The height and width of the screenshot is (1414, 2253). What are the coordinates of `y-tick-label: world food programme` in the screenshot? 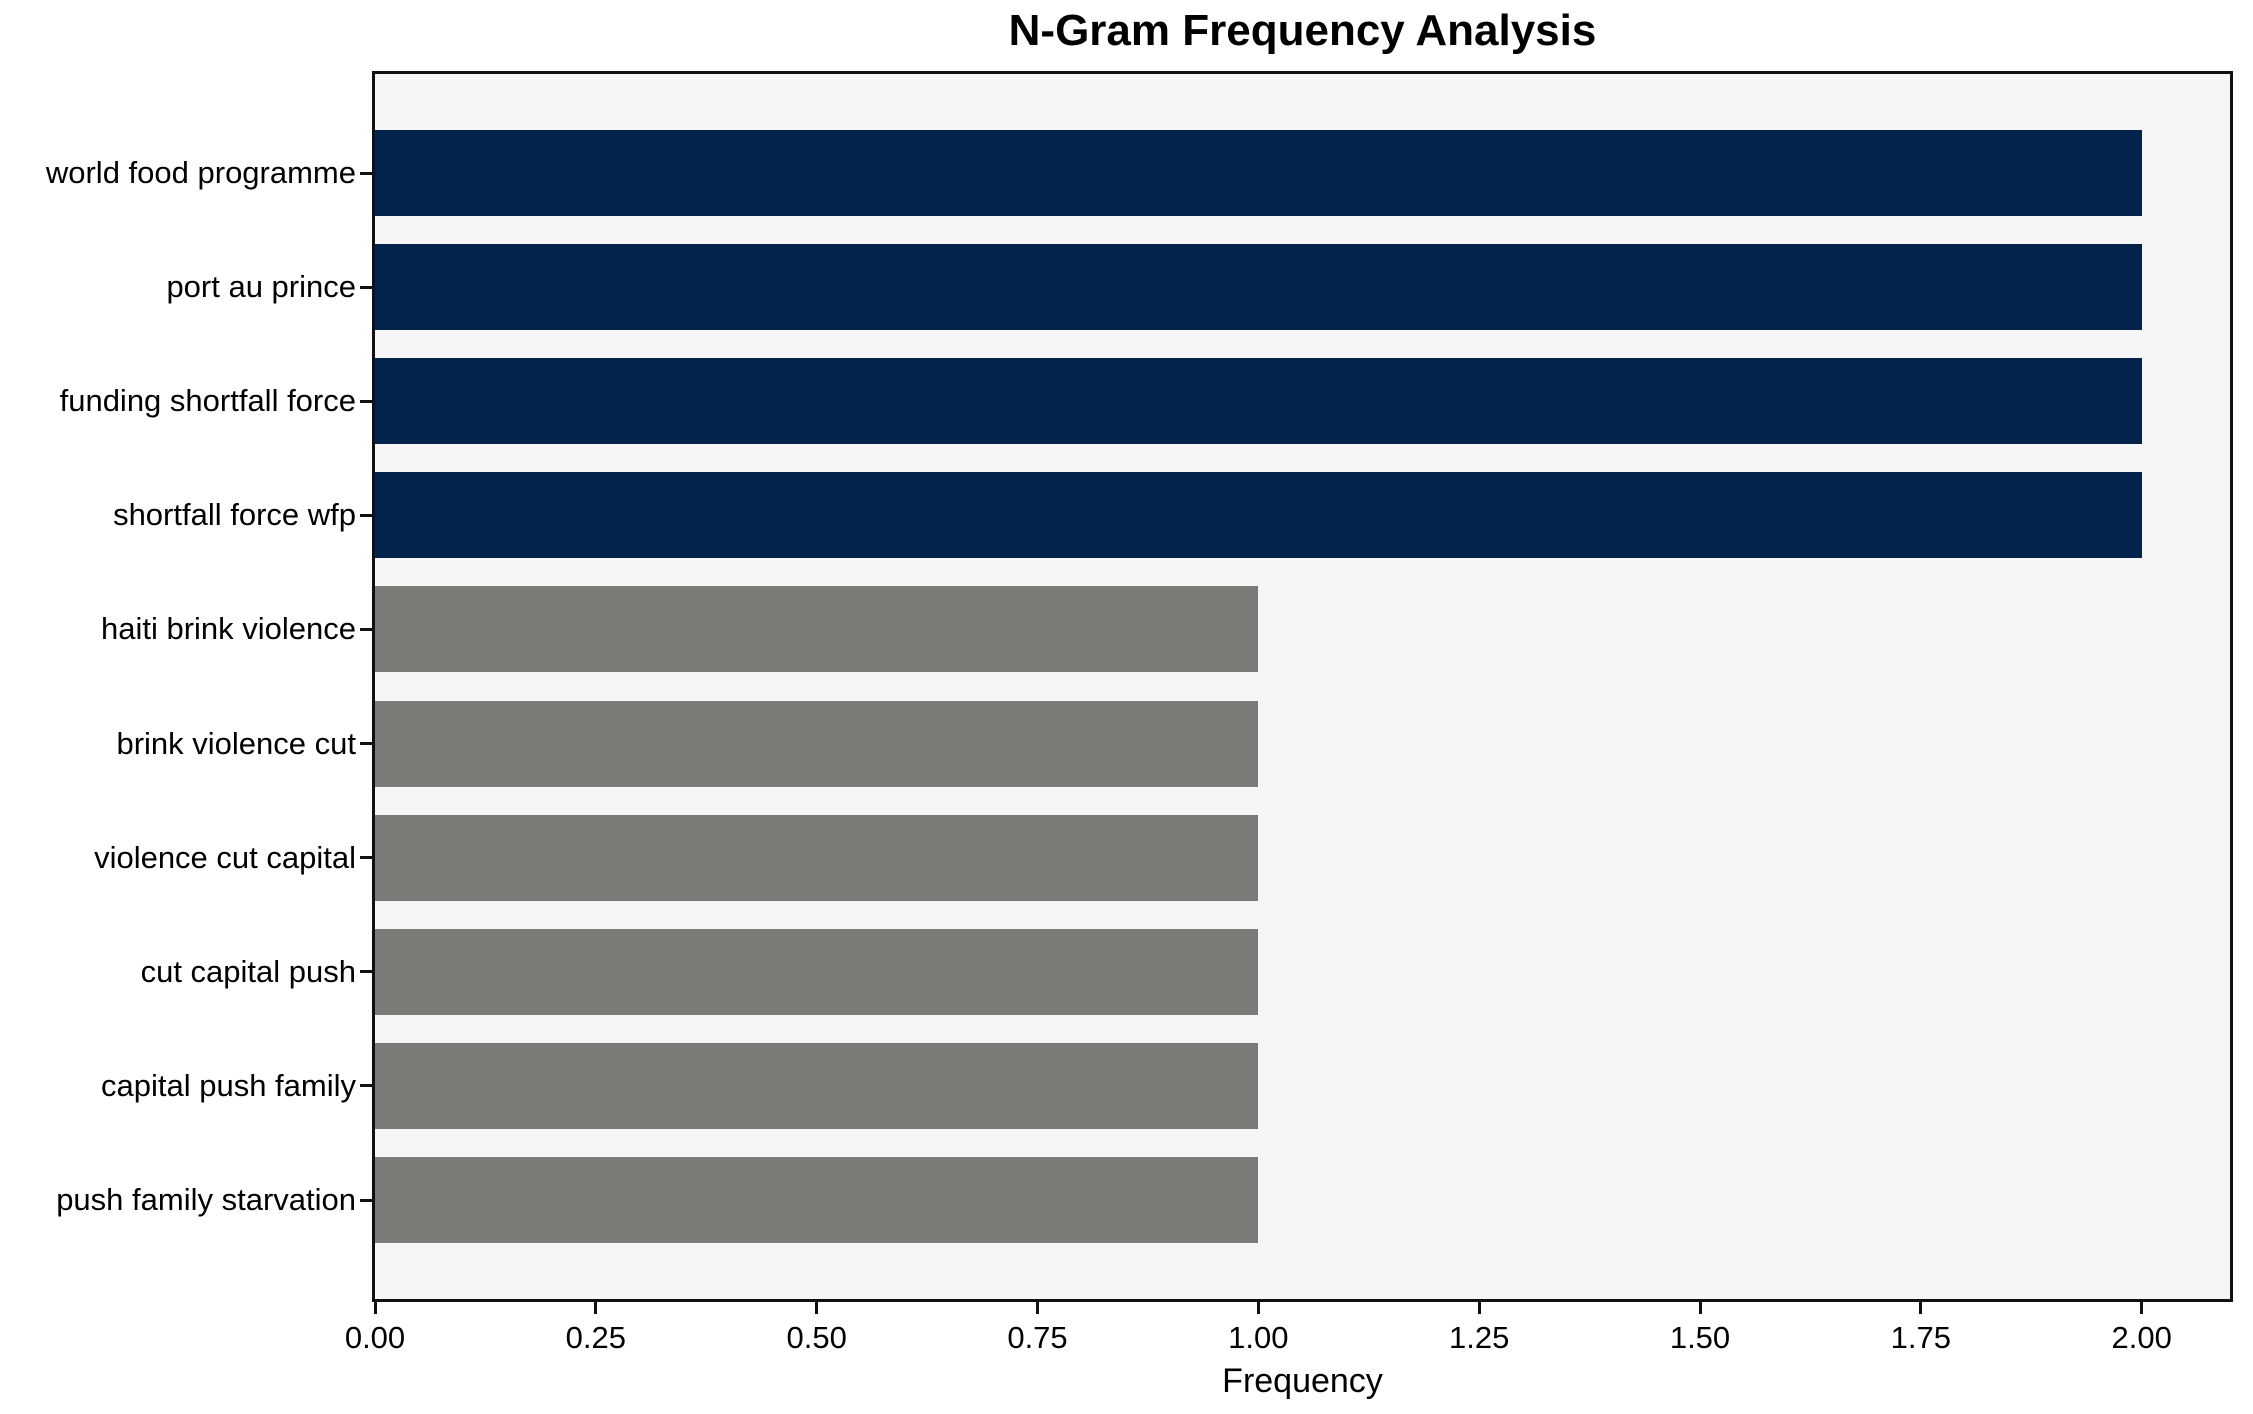 It's located at (200, 172).